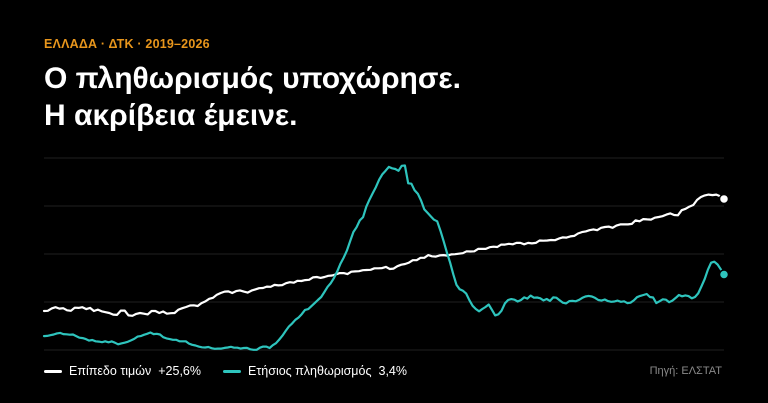 The width and height of the screenshot is (768, 403). Describe the element at coordinates (110, 371) in the screenshot. I see `legend-label-price-level: Επίπεδο τιμών` at that location.